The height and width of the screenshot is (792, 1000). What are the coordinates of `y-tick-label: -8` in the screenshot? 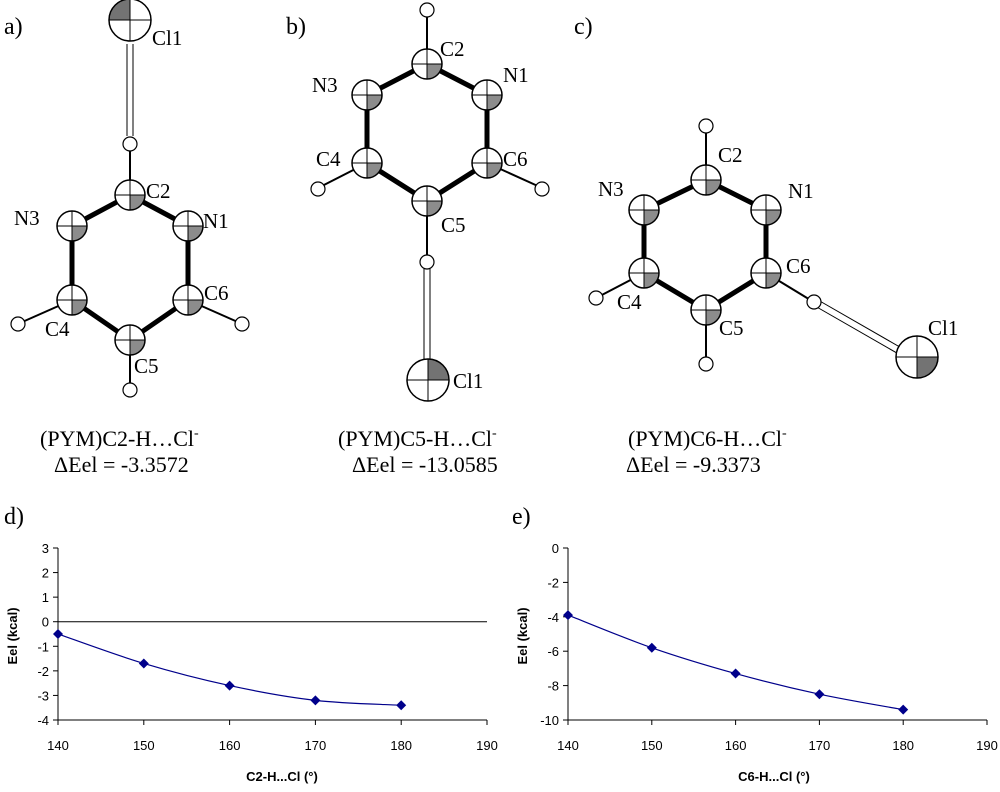 It's located at (553, 686).